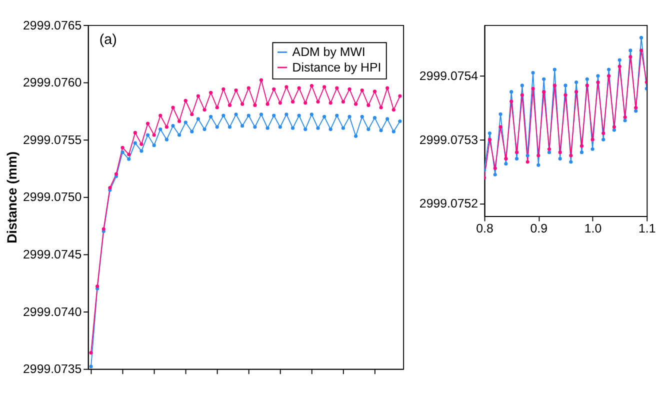  I want to click on y-tick-label: 2999.0760, so click(52, 83).